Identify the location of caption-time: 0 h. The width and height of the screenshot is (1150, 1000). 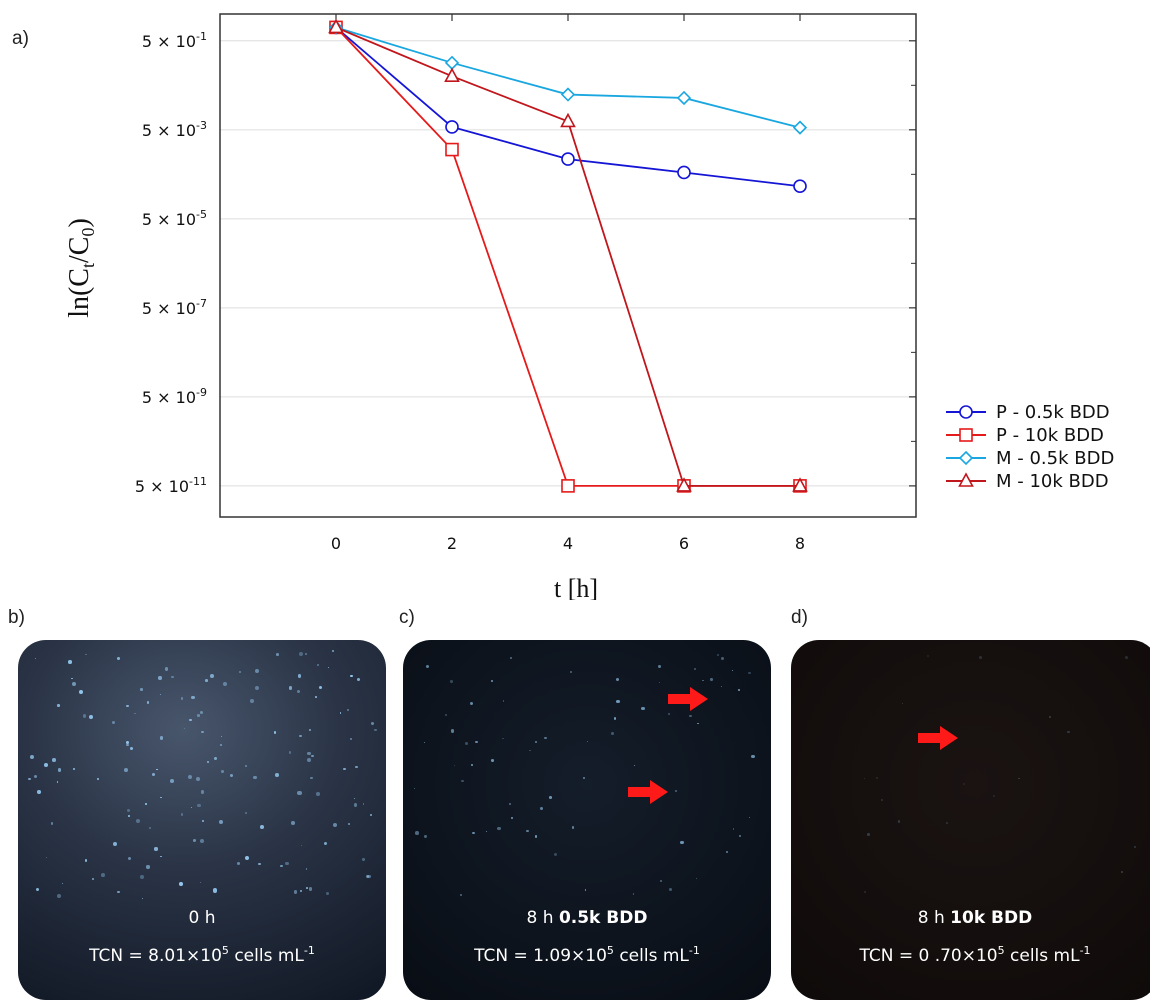
(202, 918).